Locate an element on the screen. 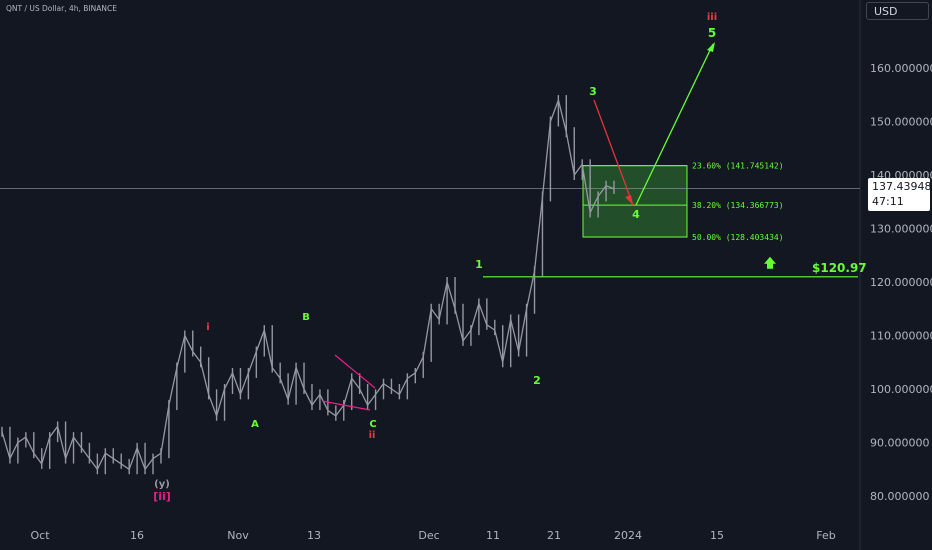 The height and width of the screenshot is (550, 932). wave-label: 3 is located at coordinates (593, 91).